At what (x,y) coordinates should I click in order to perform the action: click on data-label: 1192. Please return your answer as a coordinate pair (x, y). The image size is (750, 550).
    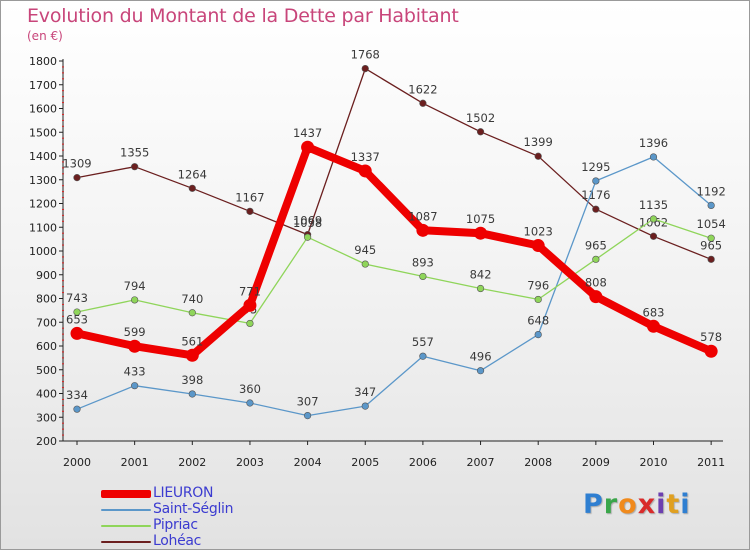
    Looking at the image, I should click on (711, 191).